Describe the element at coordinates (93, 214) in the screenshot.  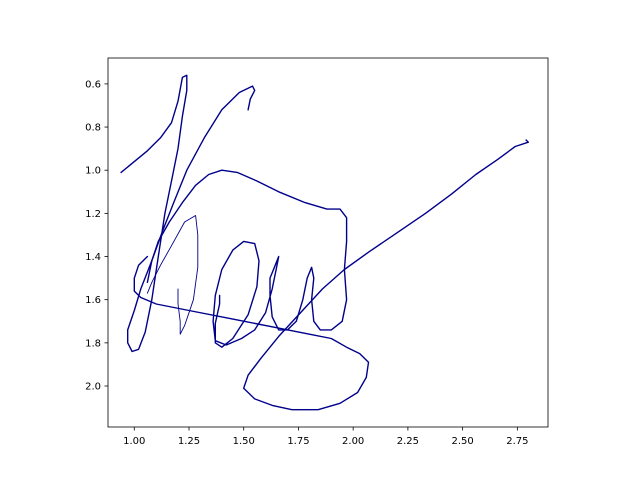
I see `y-tick-label: 1.2` at that location.